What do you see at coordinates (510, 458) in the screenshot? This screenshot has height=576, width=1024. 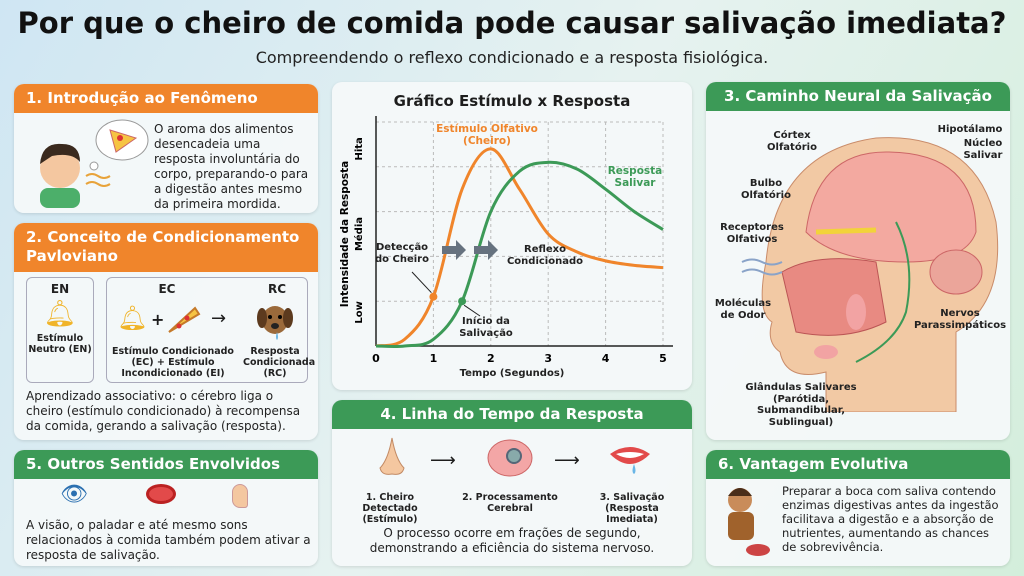 I see `brain-gears-icon` at bounding box center [510, 458].